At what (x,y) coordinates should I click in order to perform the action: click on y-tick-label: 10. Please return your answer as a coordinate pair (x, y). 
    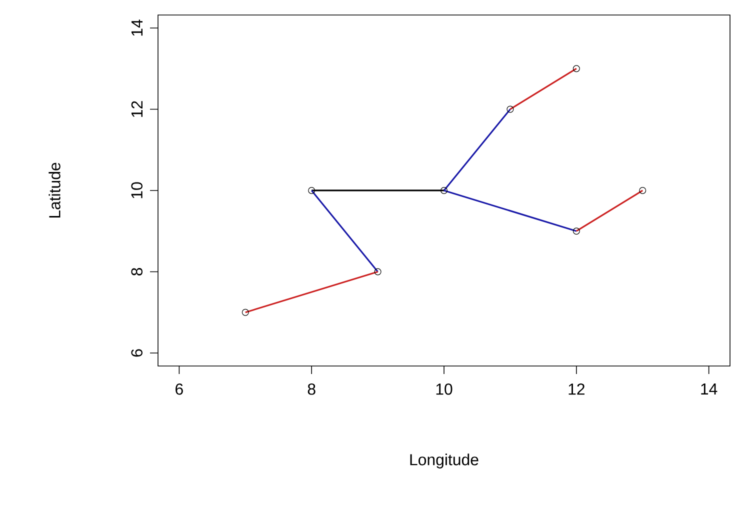
    Looking at the image, I should click on (136, 190).